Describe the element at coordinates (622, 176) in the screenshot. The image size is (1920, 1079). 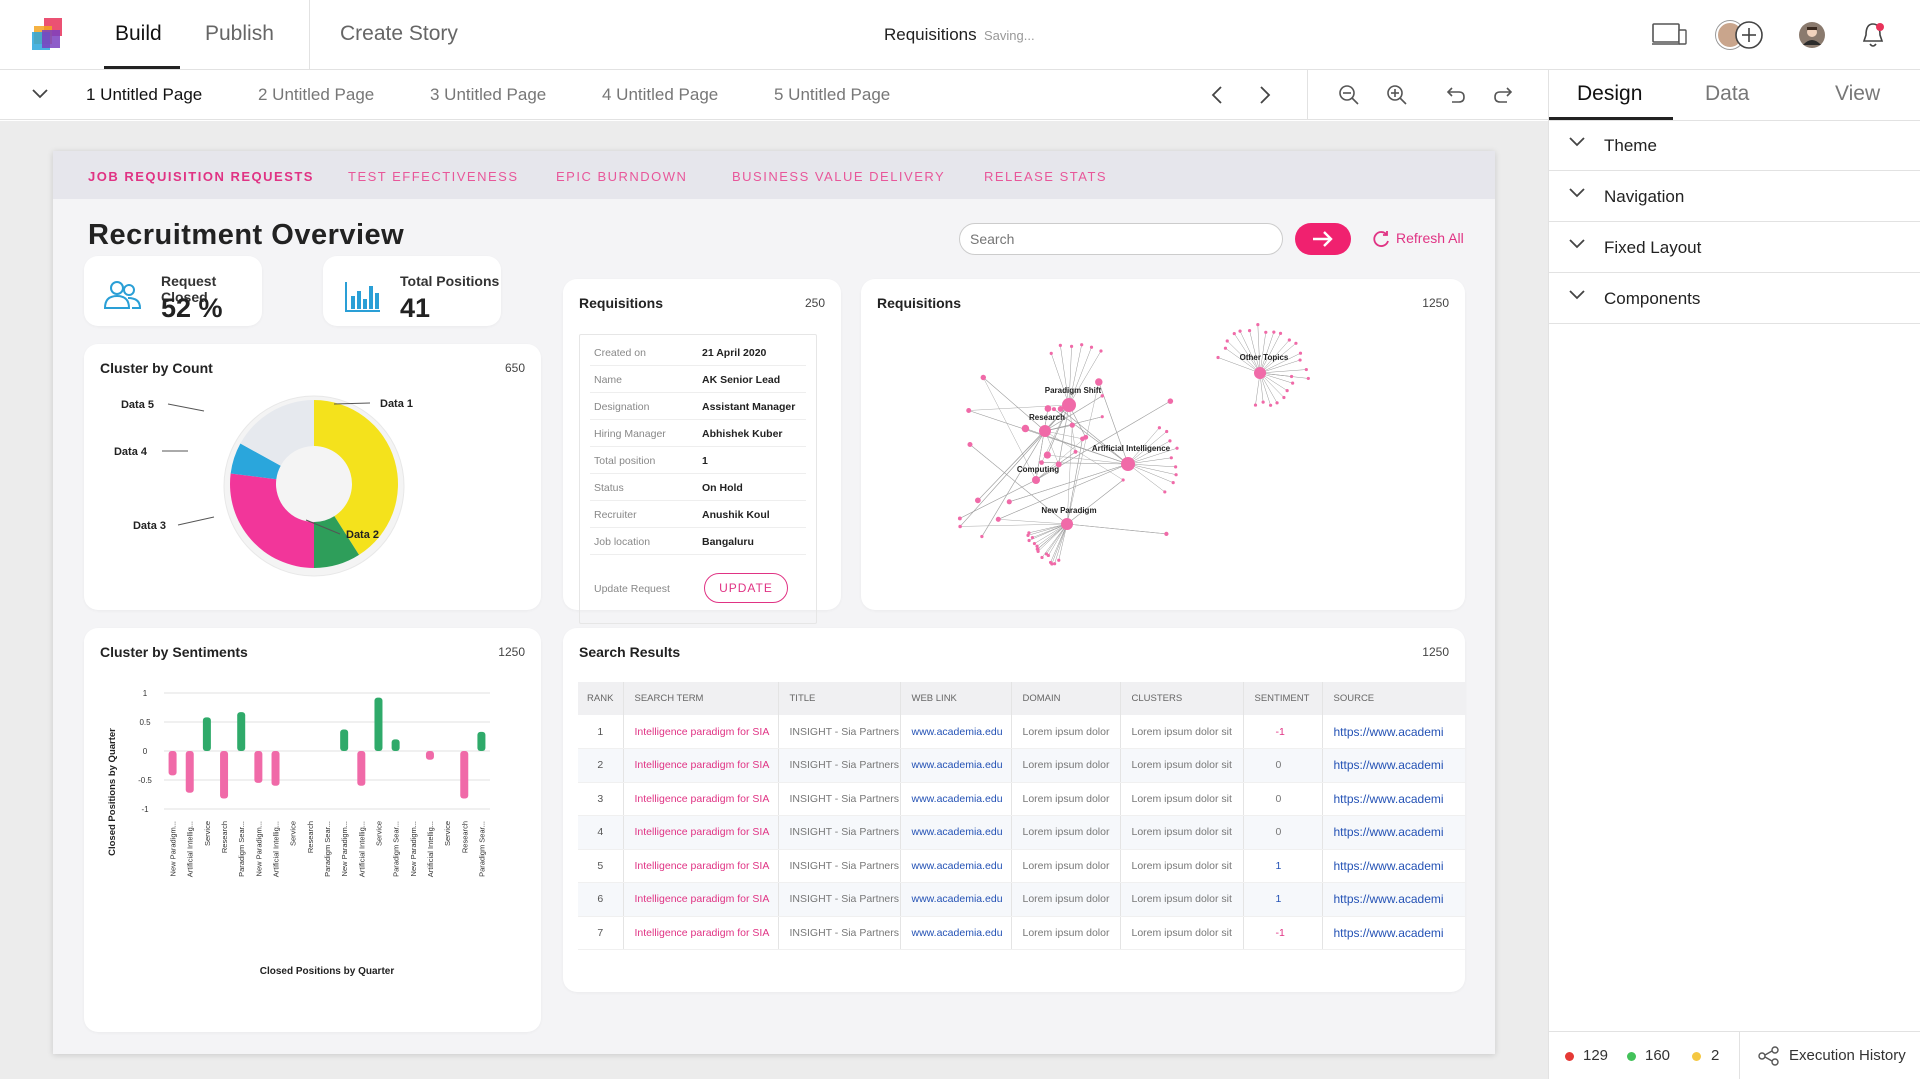
I see `dash-tab-epic-burndown: EPIC BURNDOWN` at that location.